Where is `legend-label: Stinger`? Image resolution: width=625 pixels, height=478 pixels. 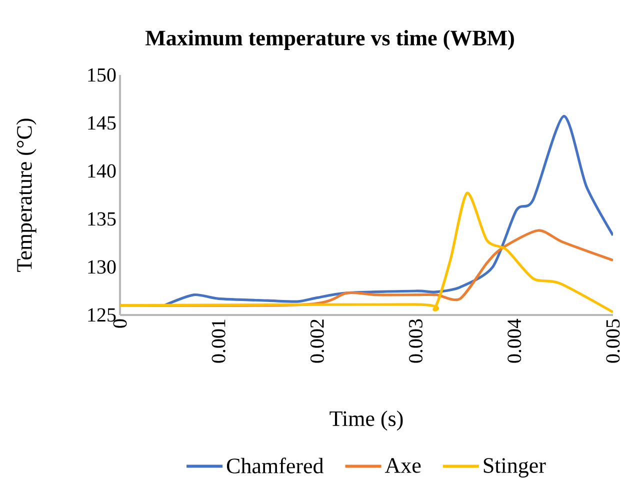
legend-label: Stinger is located at coordinates (515, 468).